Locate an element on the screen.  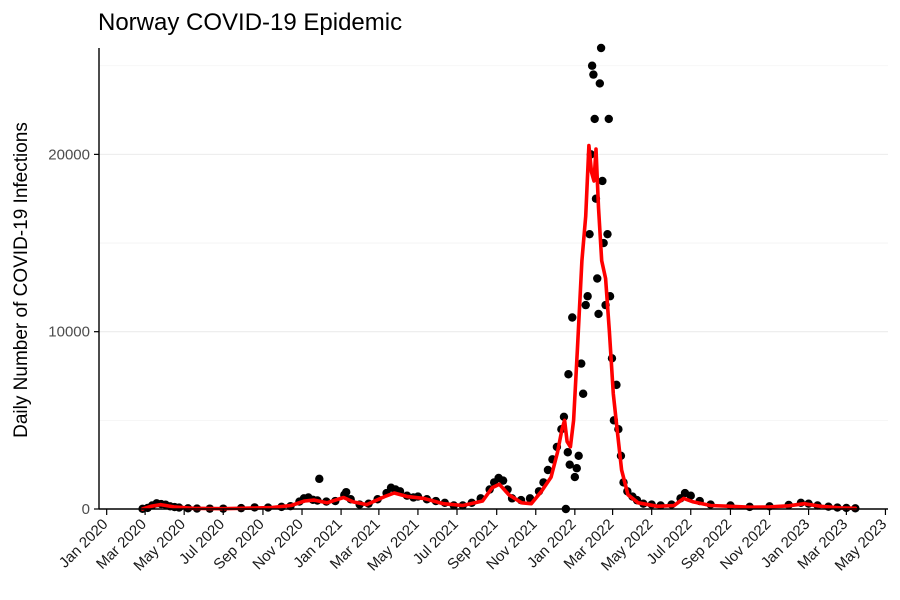
y-tick-label: 0 is located at coordinates (86, 509).